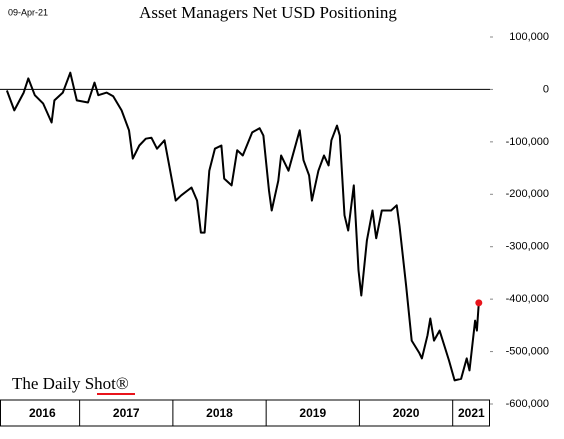 Image resolution: width=564 pixels, height=439 pixels. I want to click on x-tick-label: 2019, so click(312, 413).